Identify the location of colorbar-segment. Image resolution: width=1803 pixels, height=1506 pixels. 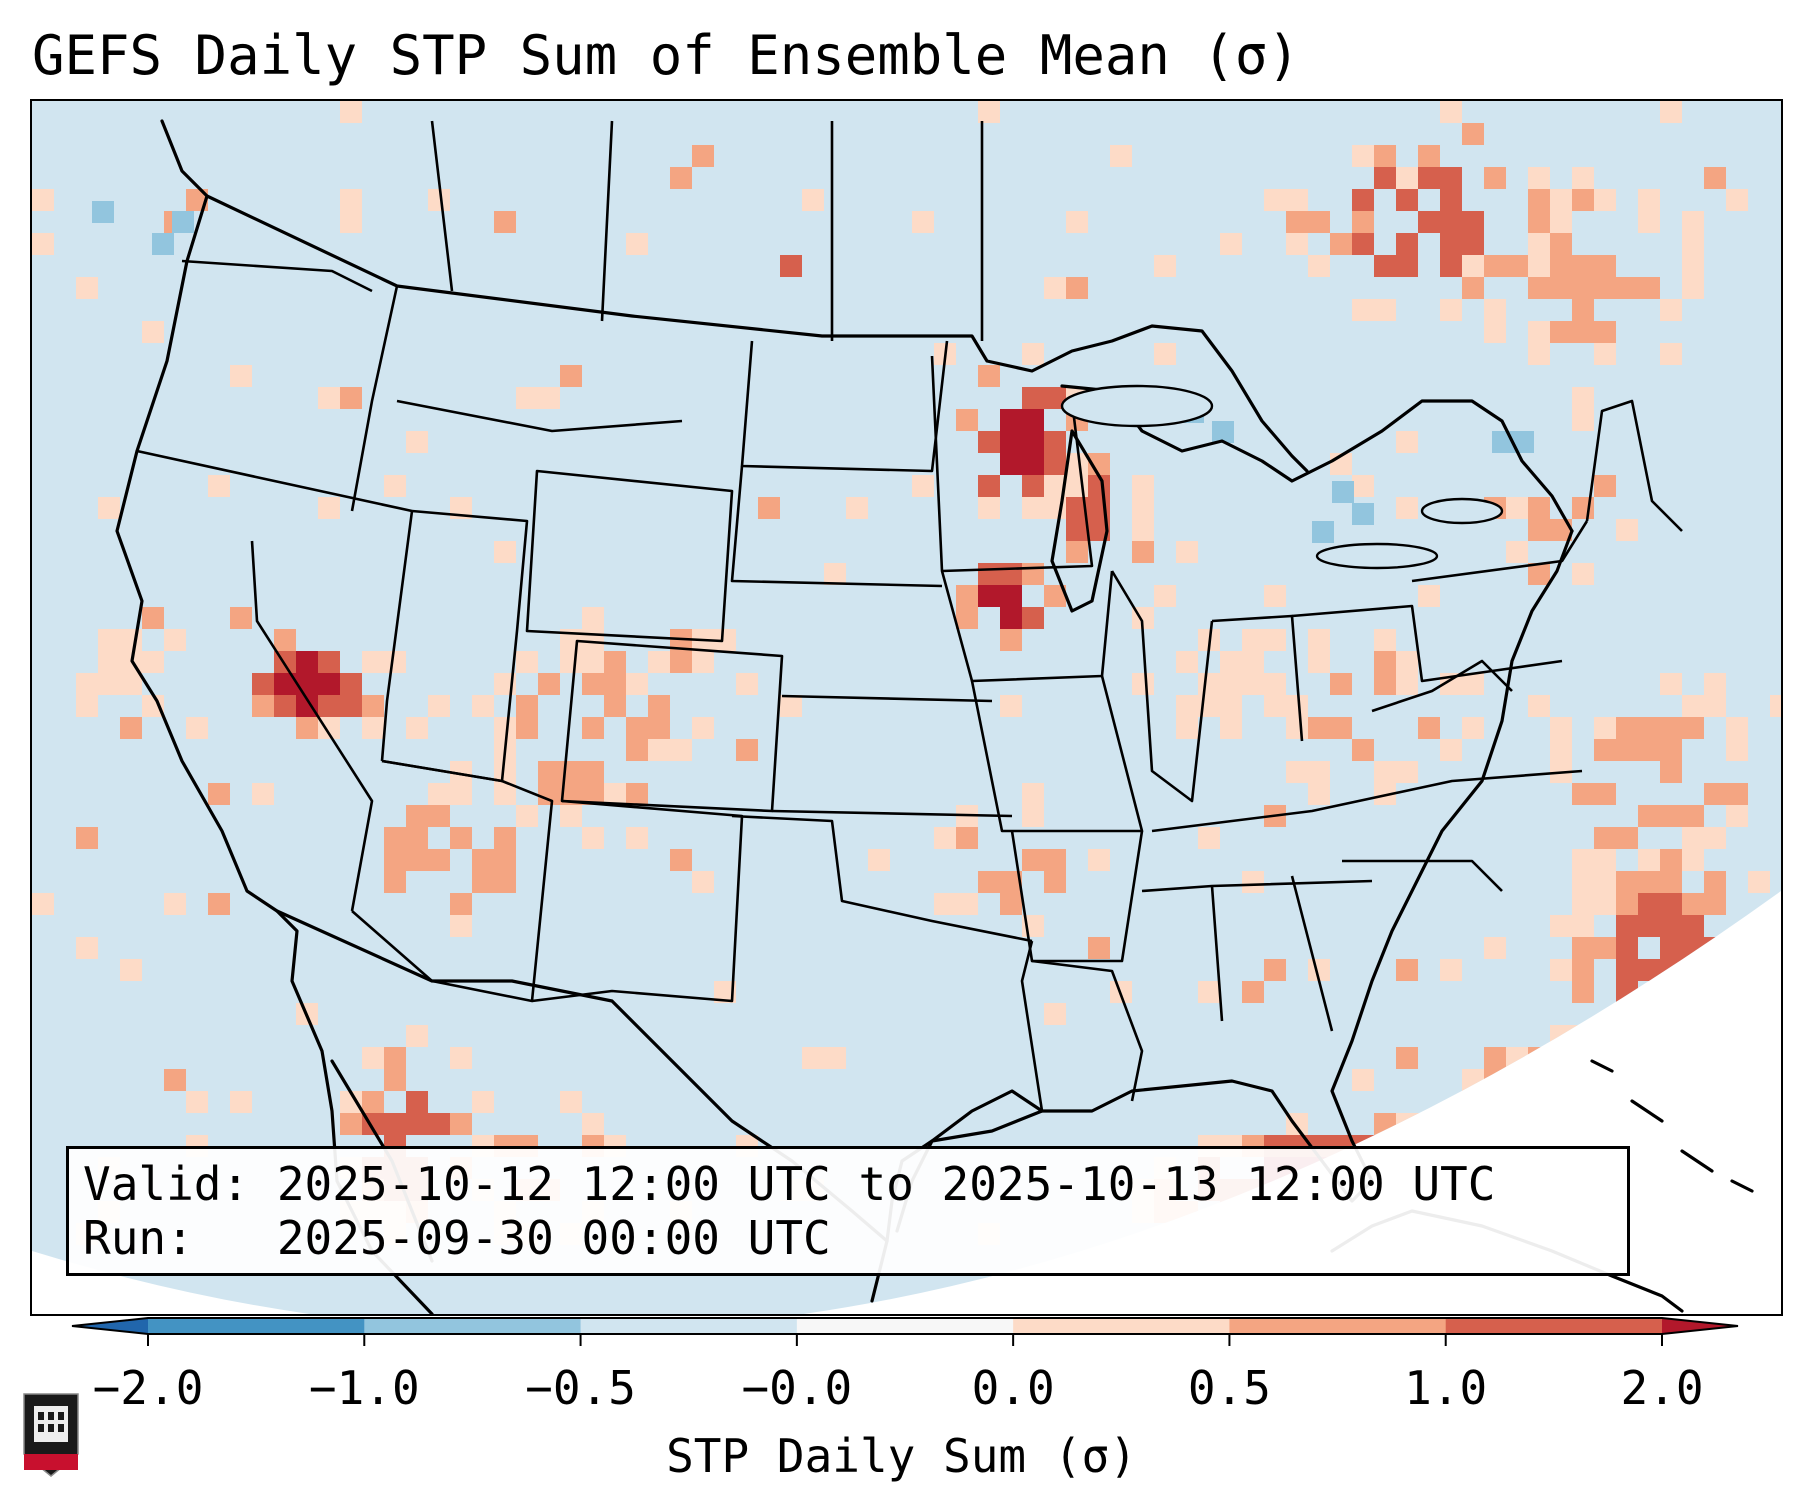
(1554, 1326).